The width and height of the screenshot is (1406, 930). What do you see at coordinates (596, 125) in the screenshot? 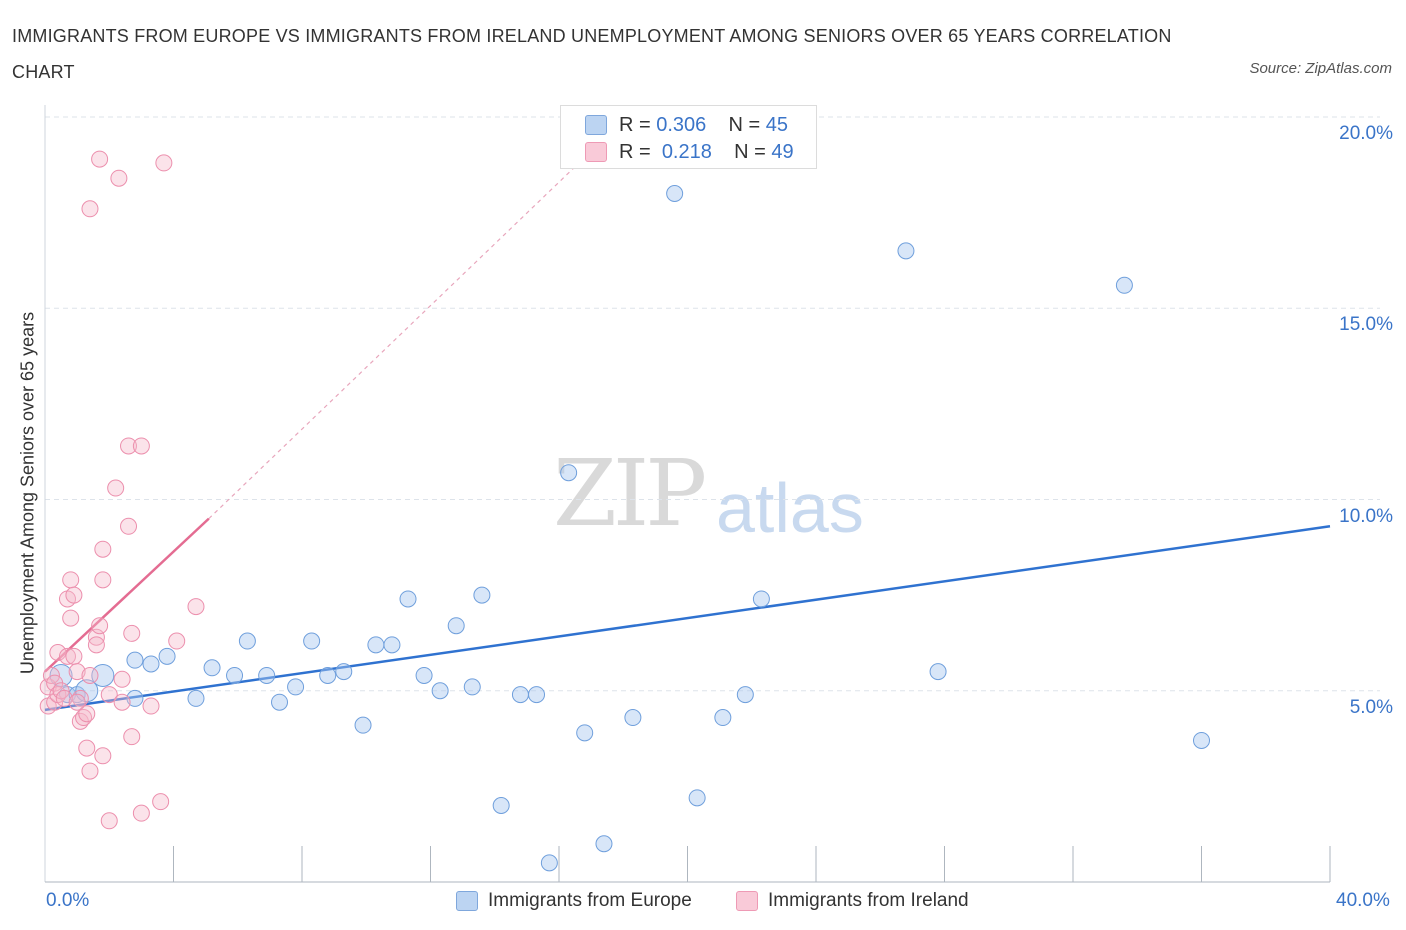
I see `legend-swatch-europe` at bounding box center [596, 125].